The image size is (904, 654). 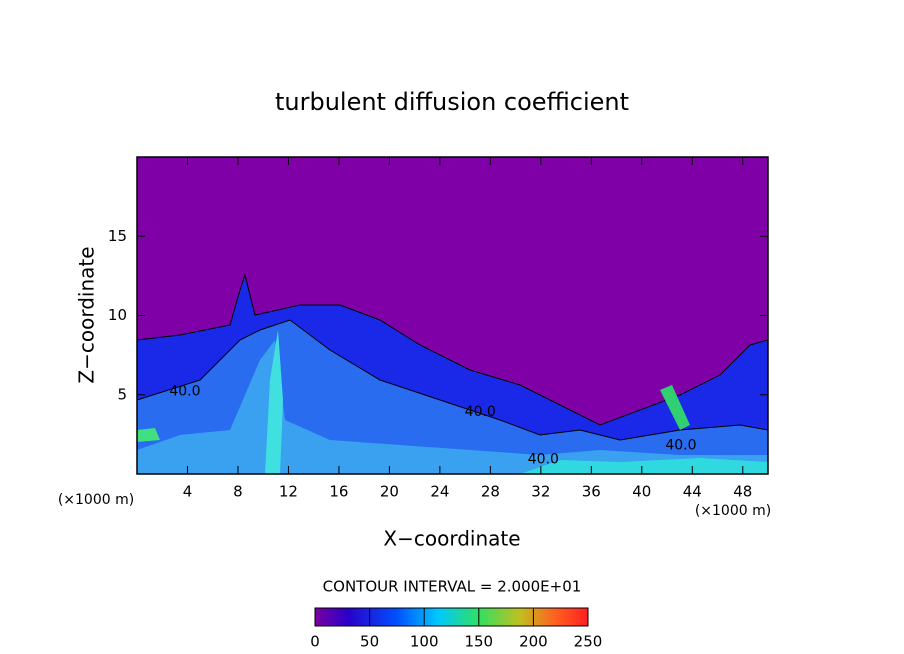 What do you see at coordinates (288, 492) in the screenshot?
I see `x-tick-label: 12` at bounding box center [288, 492].